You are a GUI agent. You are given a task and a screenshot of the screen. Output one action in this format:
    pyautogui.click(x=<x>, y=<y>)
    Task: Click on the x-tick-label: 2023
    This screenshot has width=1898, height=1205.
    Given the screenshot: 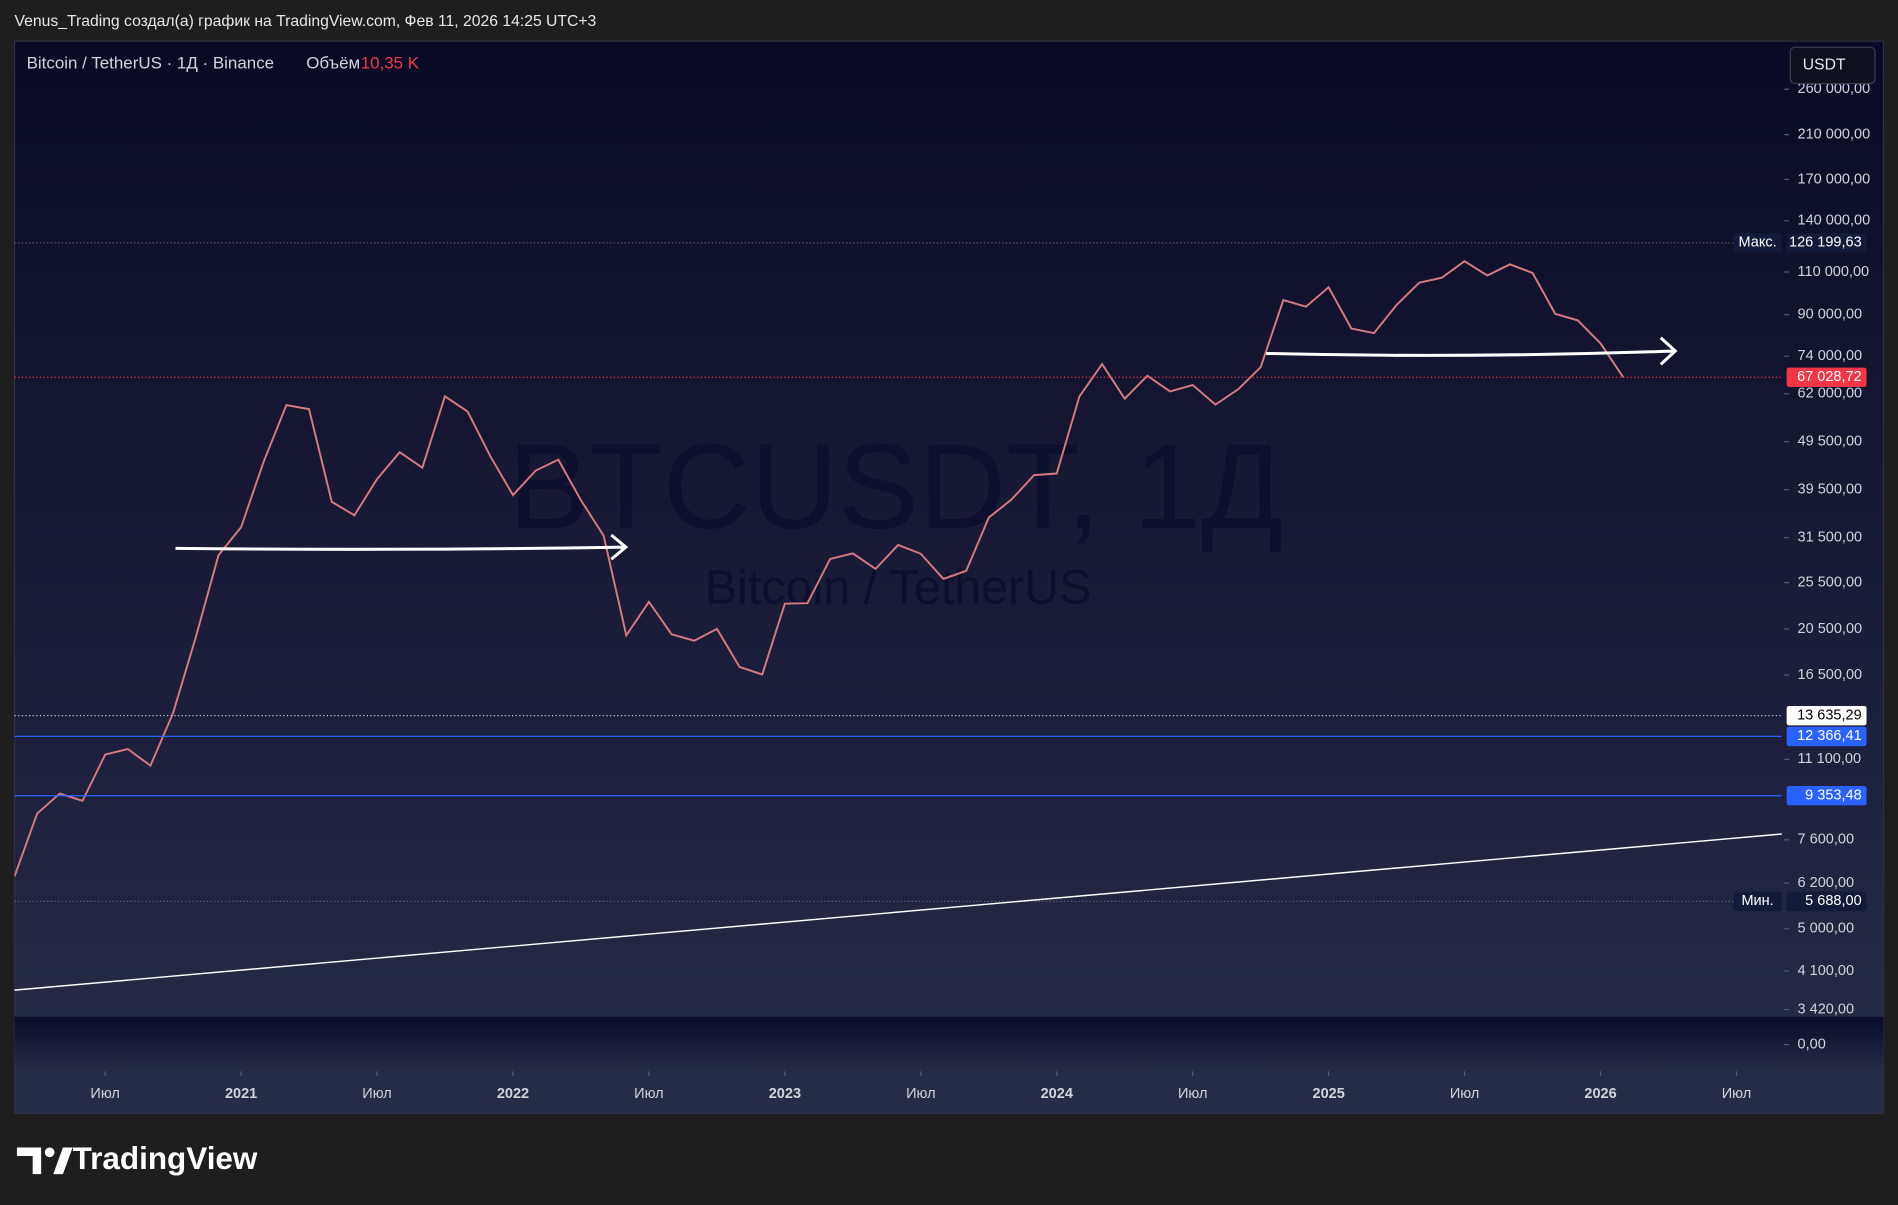 What is the action you would take?
    pyautogui.click(x=785, y=1094)
    